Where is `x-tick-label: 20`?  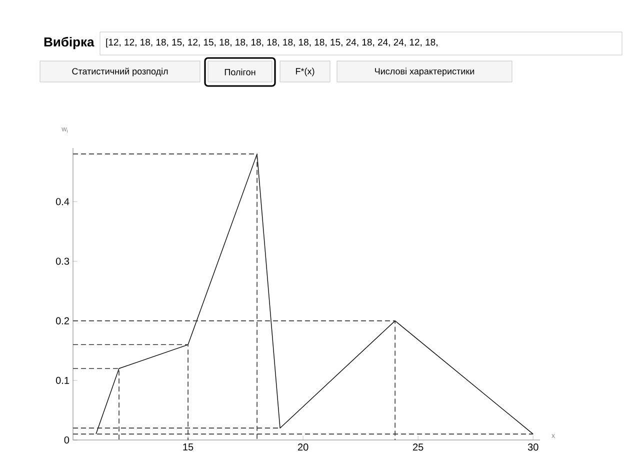 x-tick-label: 20 is located at coordinates (303, 447).